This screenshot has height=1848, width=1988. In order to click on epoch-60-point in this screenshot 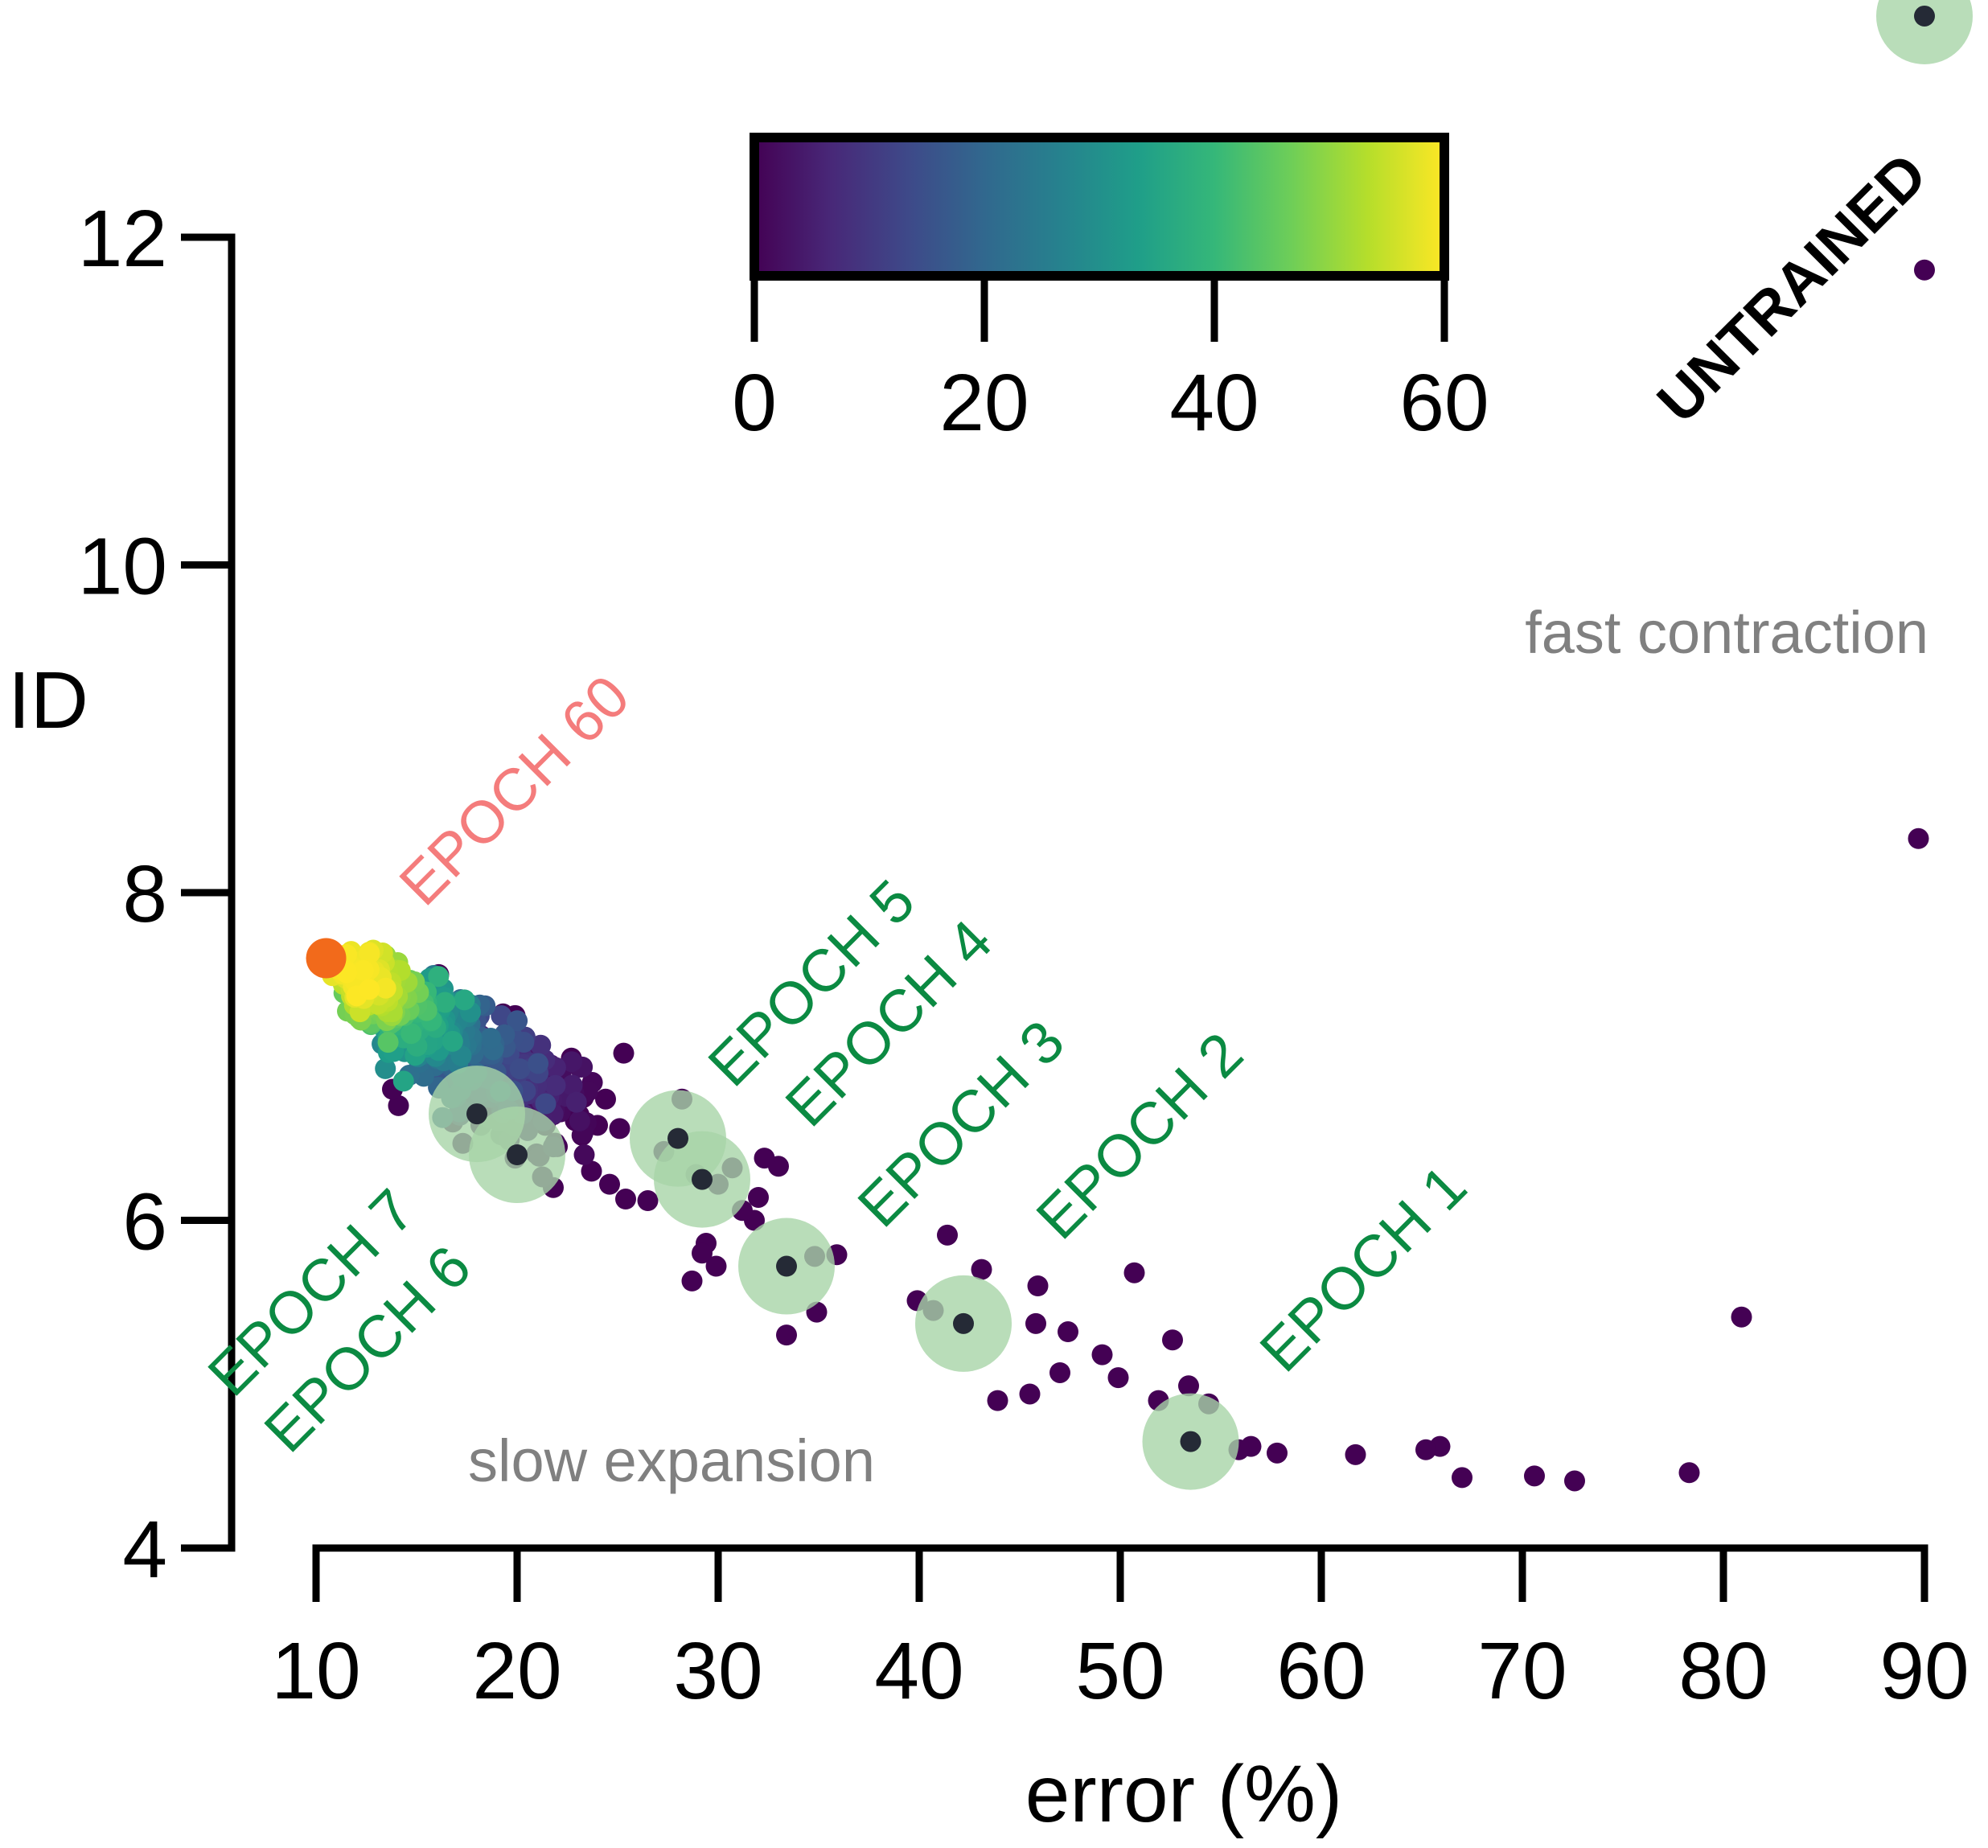, I will do `click(326, 958)`.